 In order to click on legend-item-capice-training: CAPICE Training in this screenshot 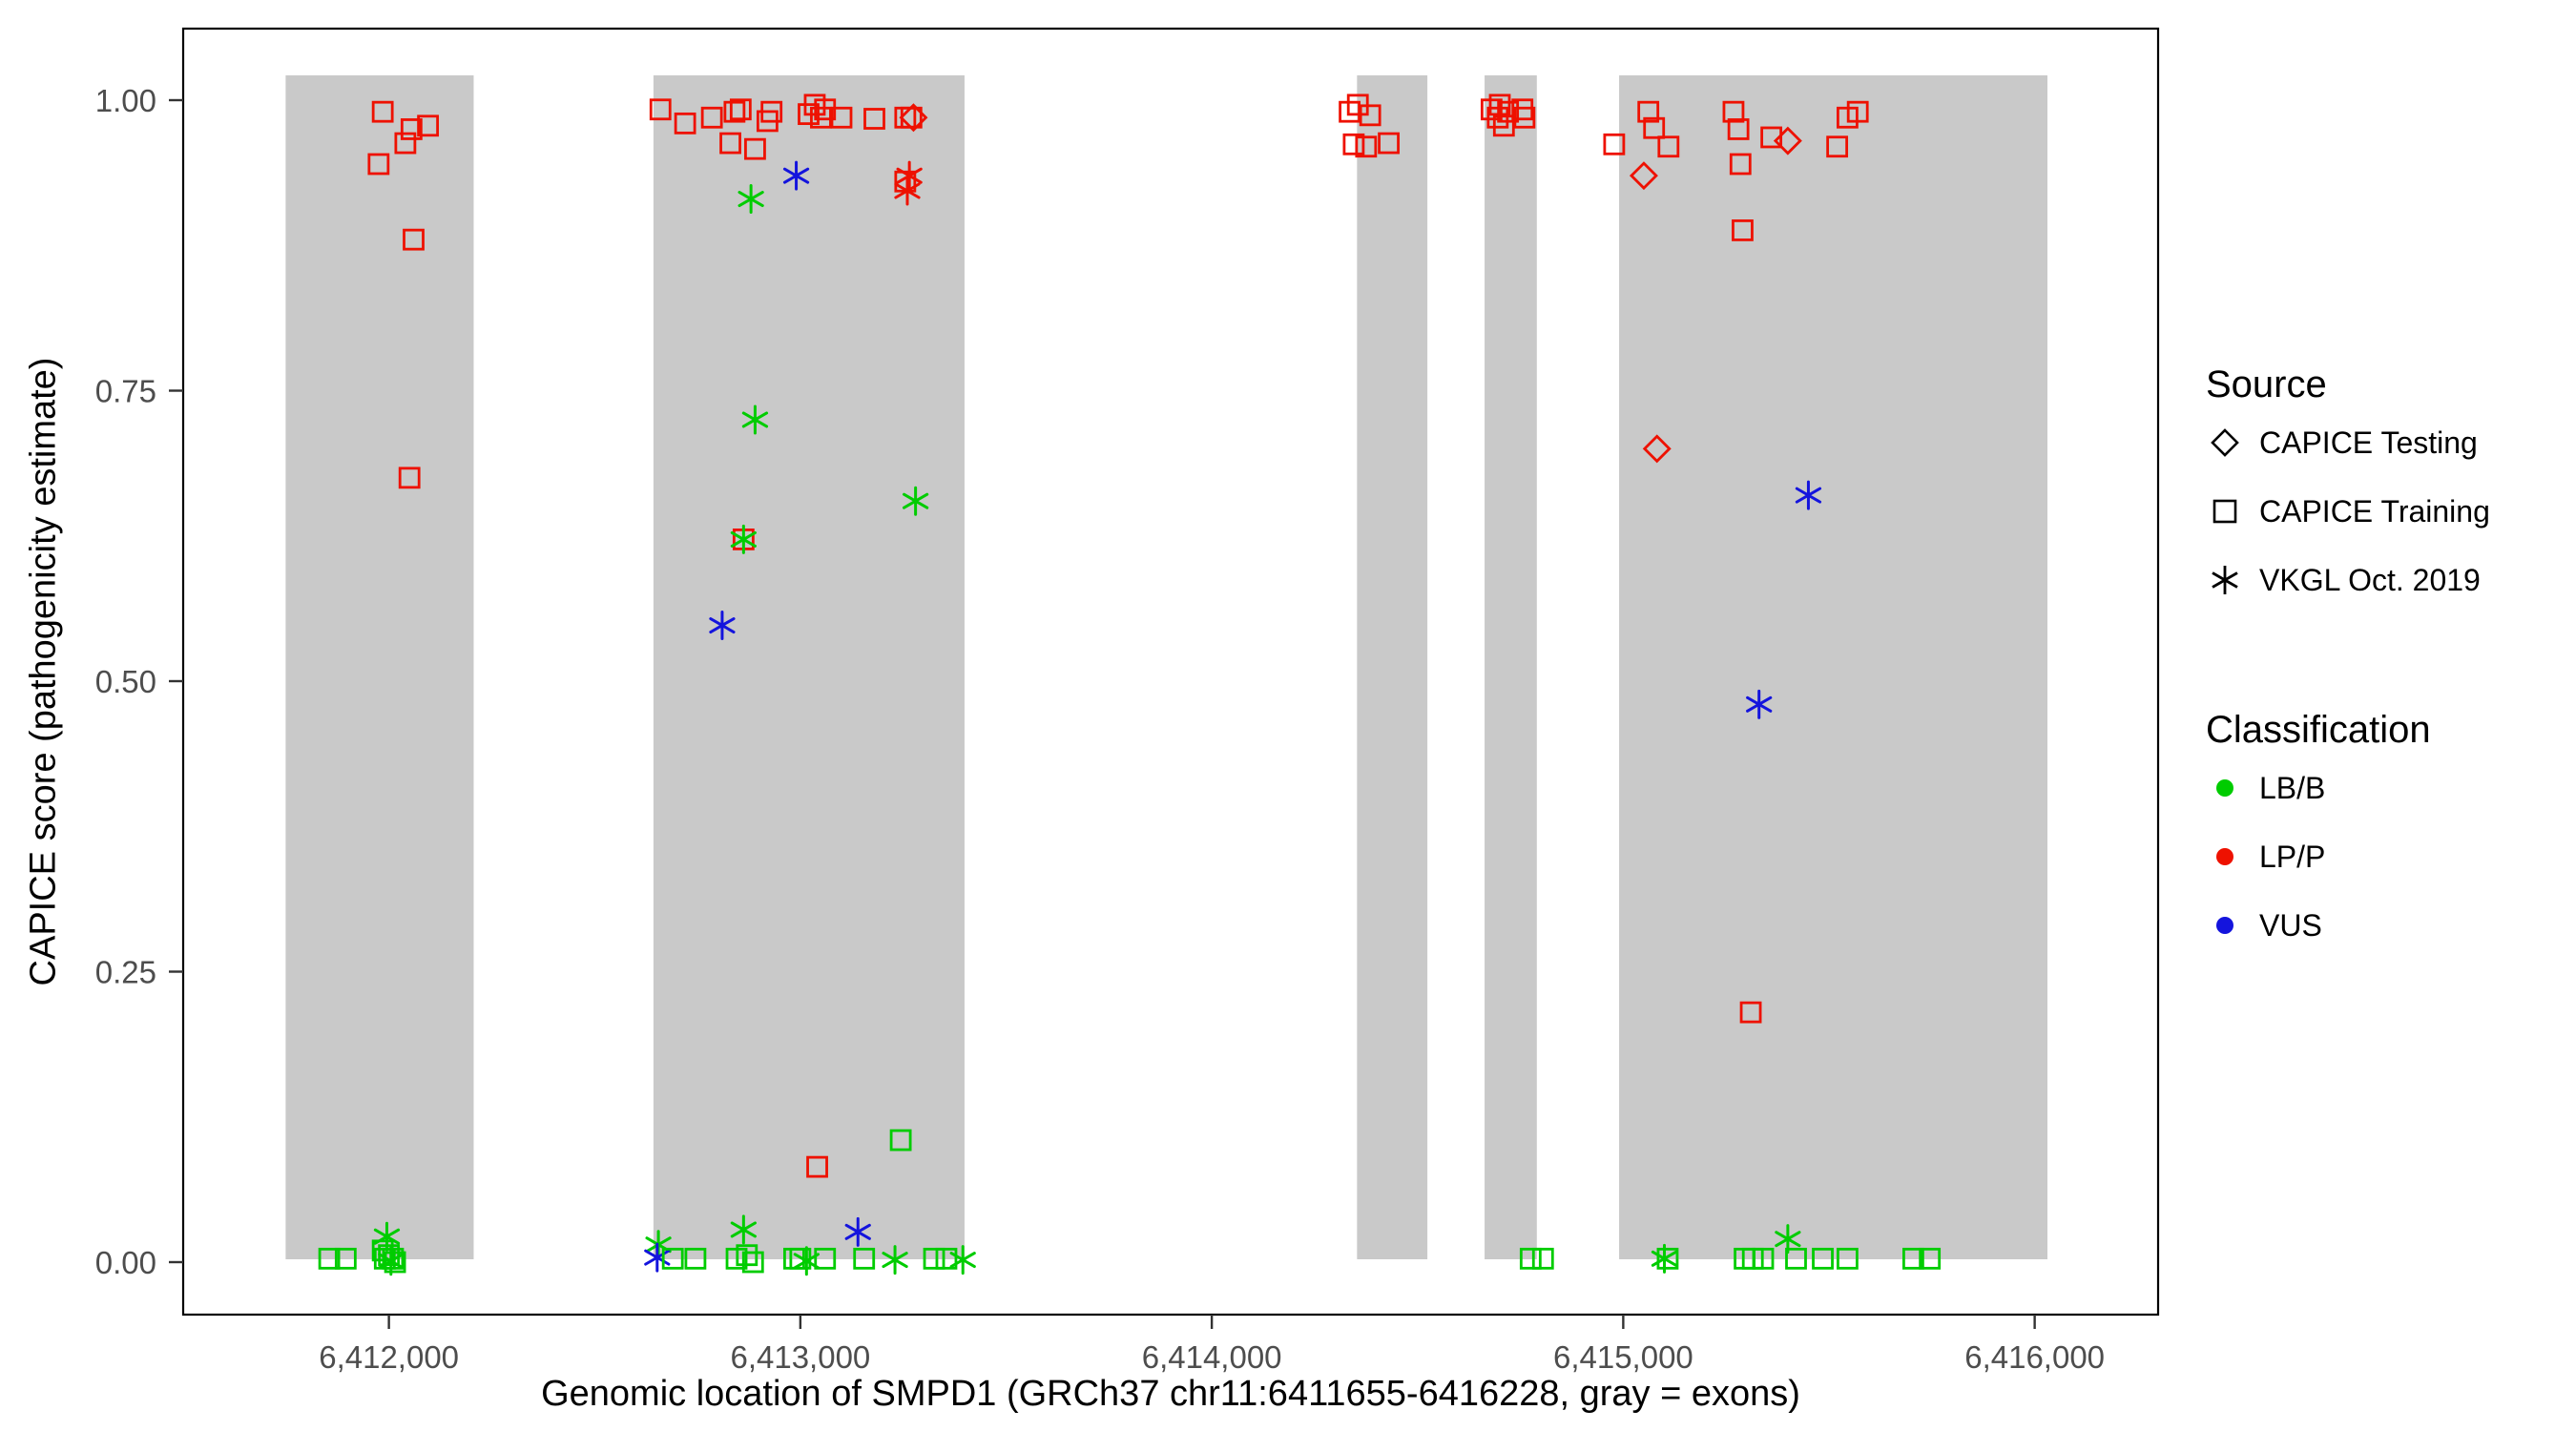, I will do `click(2348, 511)`.